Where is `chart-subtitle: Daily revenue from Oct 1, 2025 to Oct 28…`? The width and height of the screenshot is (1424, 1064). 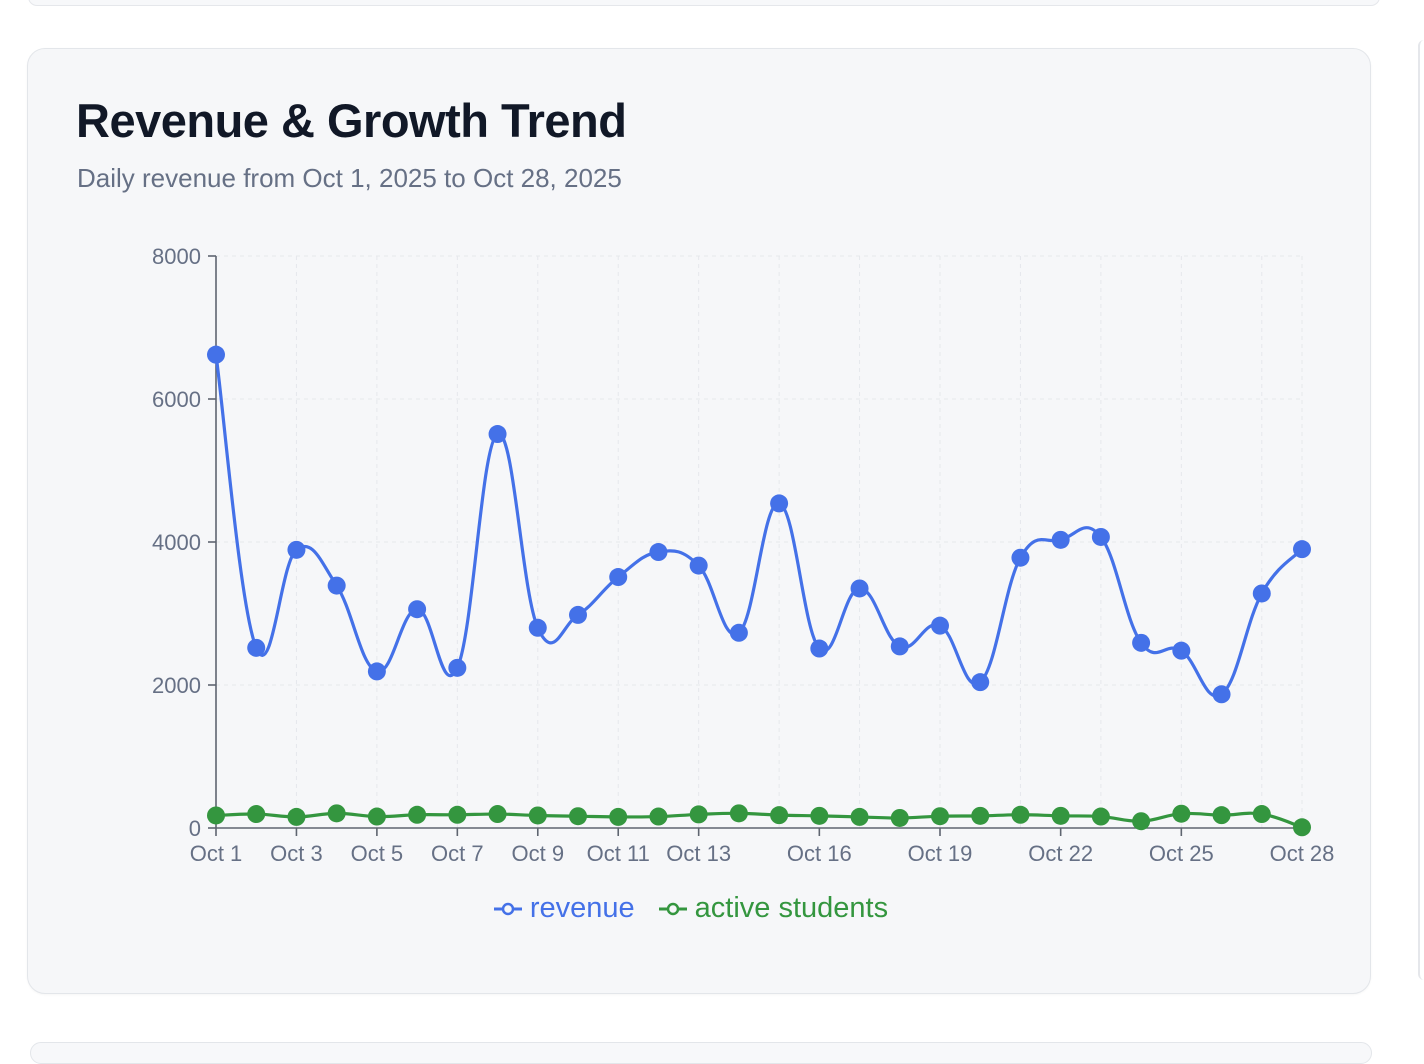
chart-subtitle: Daily revenue from Oct 1, 2025 to Oct 28… is located at coordinates (349, 178).